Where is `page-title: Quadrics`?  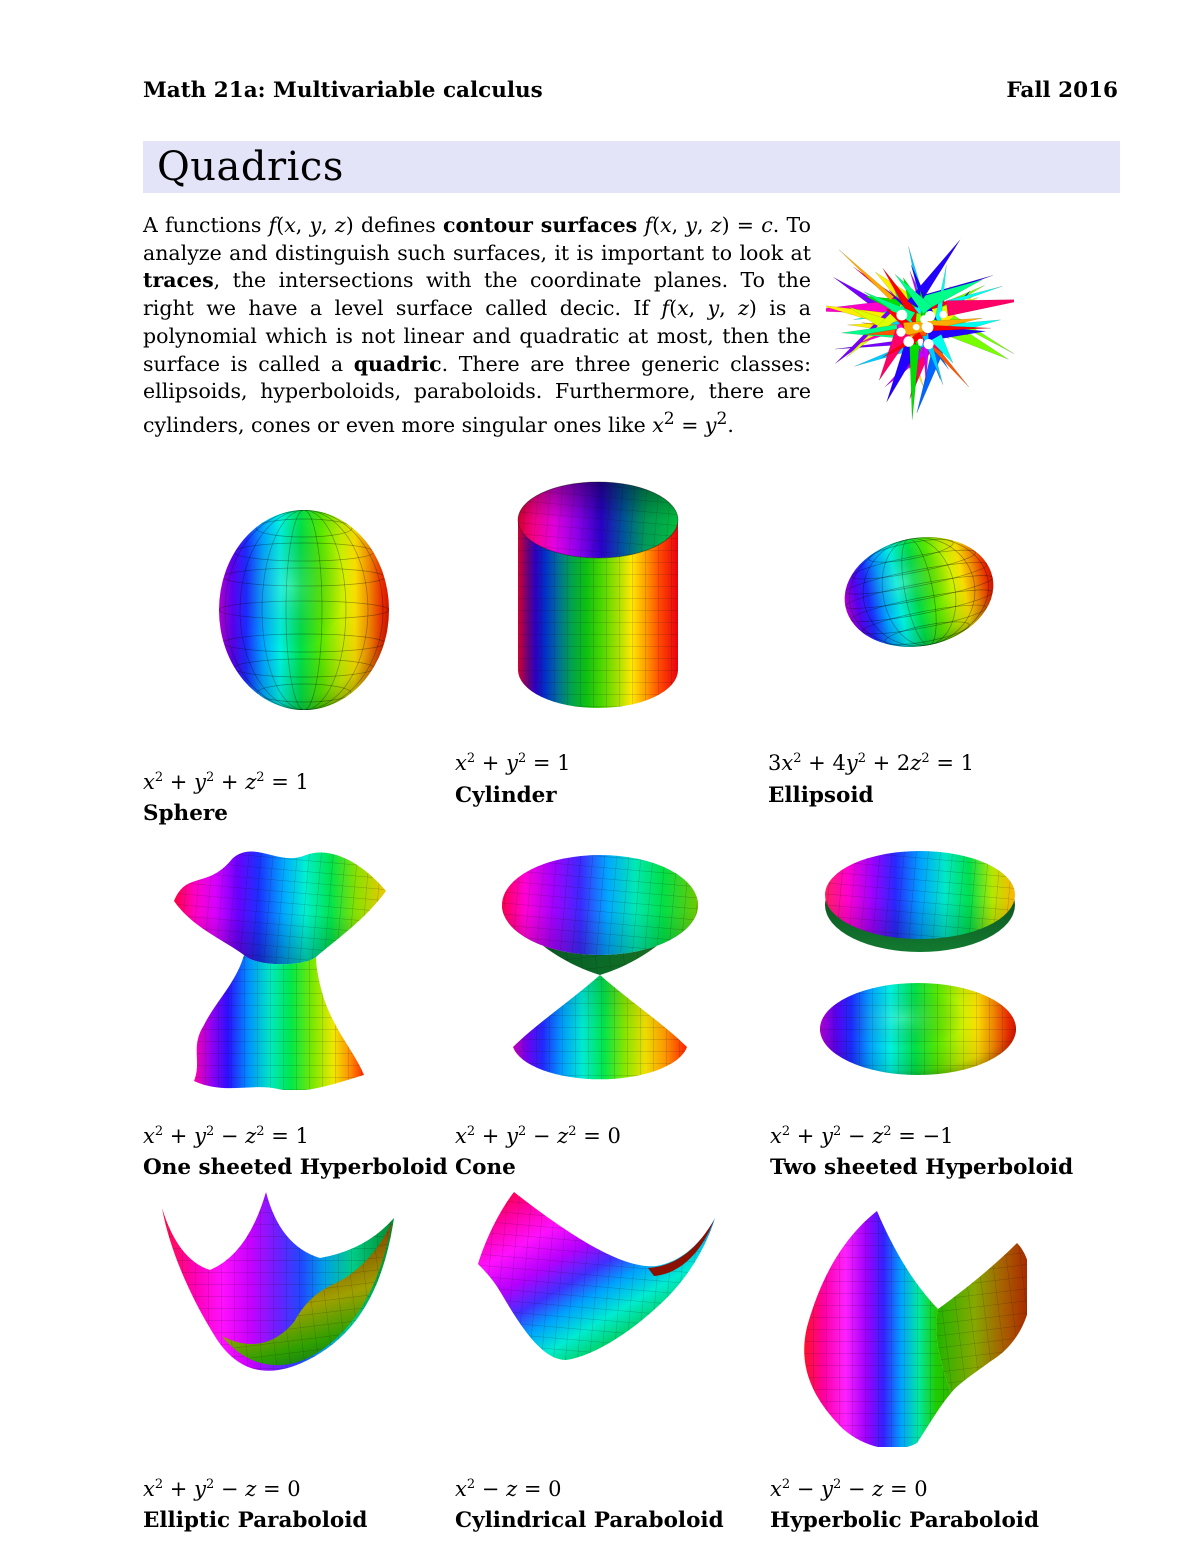
page-title: Quadrics is located at coordinates (250, 167).